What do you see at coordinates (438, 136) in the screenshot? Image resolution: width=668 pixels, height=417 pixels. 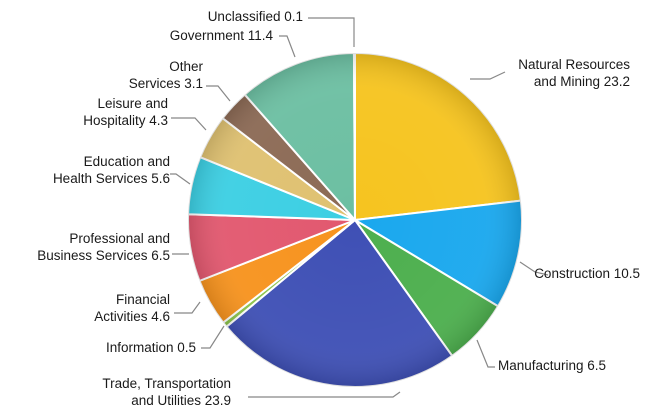 I see `pie-slice-natural-resources-and-mining` at bounding box center [438, 136].